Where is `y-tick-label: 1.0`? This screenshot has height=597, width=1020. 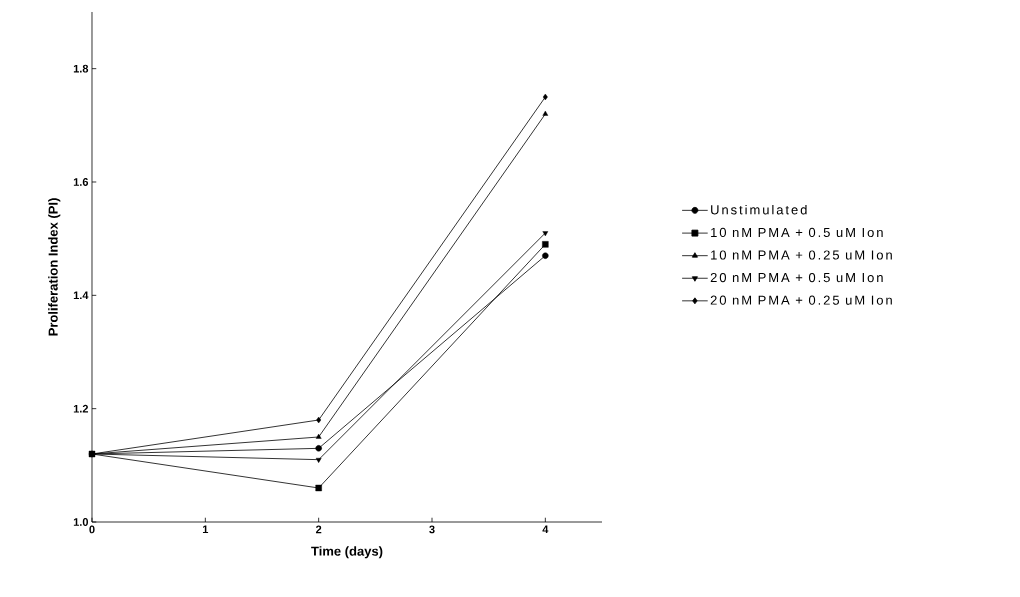
y-tick-label: 1.0 is located at coordinates (81, 522).